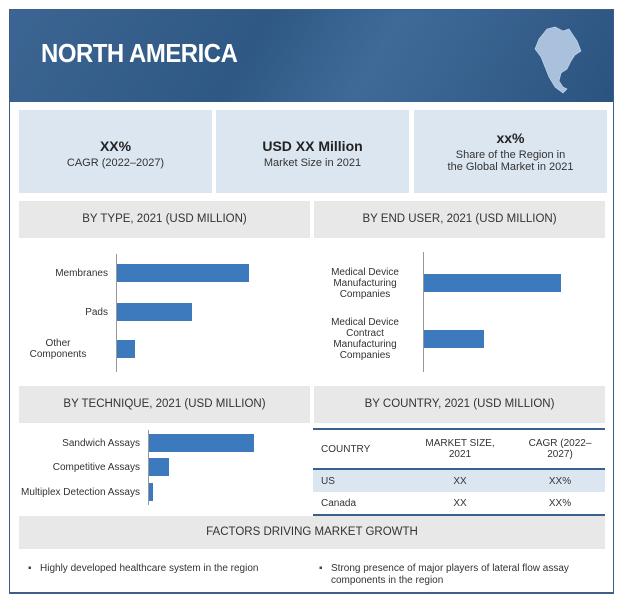 The height and width of the screenshot is (605, 624). I want to click on column-header: COUNTRY, so click(346, 449).